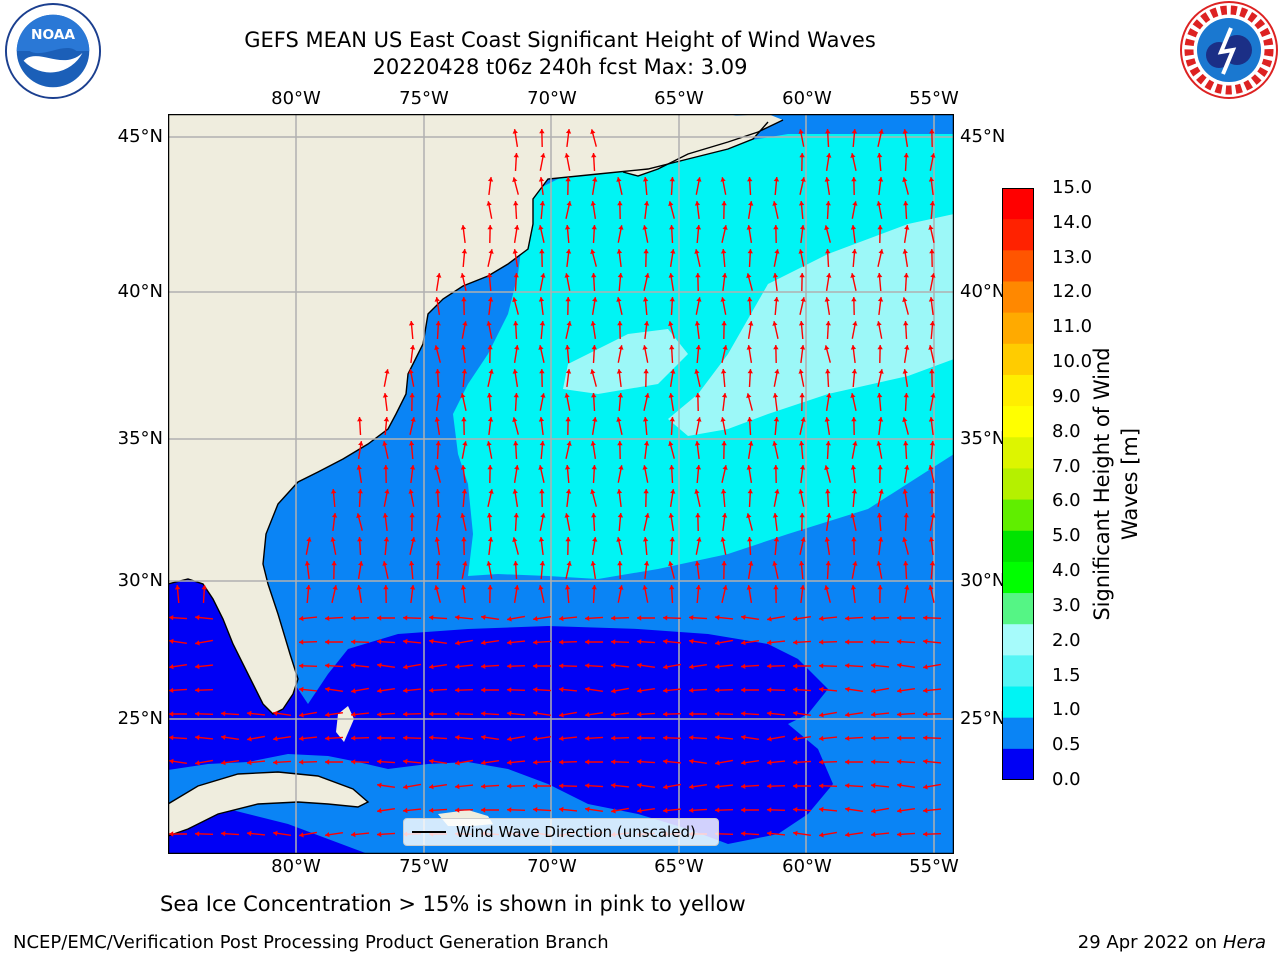 The width and height of the screenshot is (1280, 960). I want to click on lon-label-bottom: 65°W, so click(679, 866).